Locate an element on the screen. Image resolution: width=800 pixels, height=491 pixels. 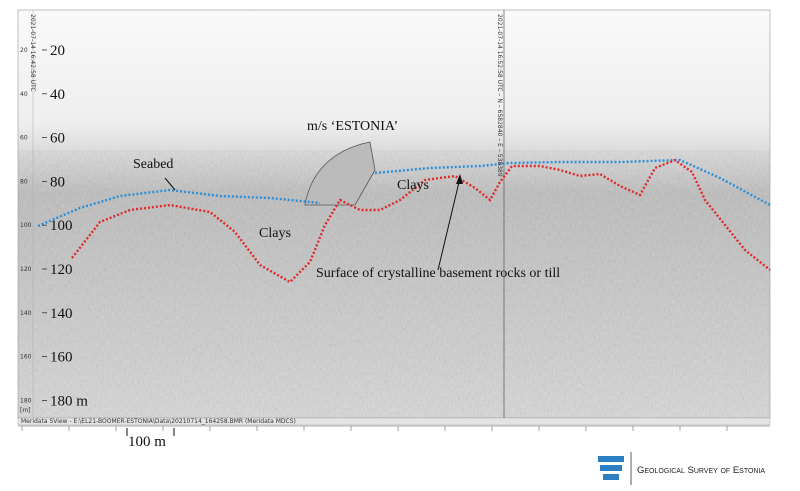
seabed-line-west is located at coordinates (179, 208).